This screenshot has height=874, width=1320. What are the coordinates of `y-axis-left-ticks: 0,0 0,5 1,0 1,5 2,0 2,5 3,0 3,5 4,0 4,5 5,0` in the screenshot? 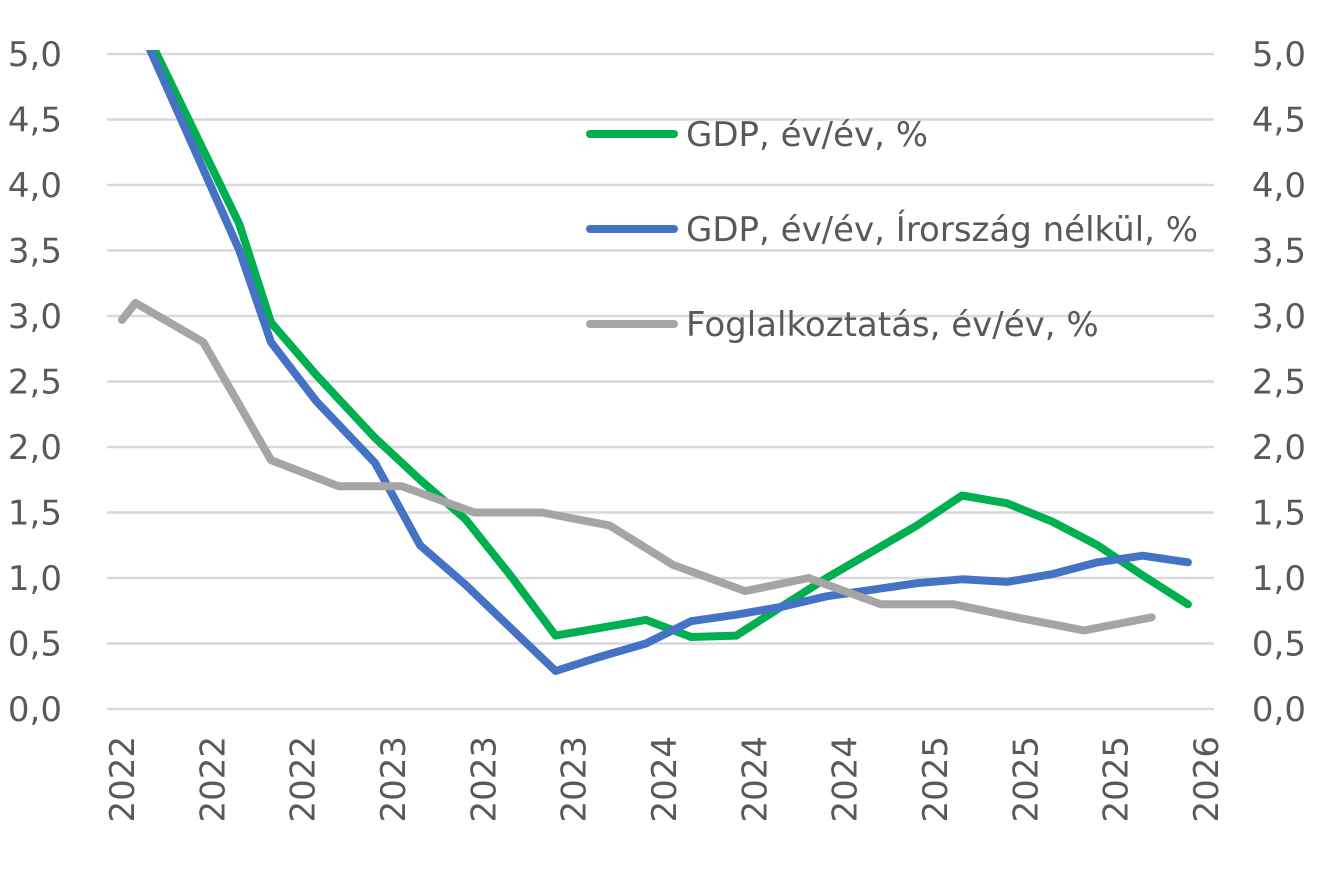 It's located at (35, 382).